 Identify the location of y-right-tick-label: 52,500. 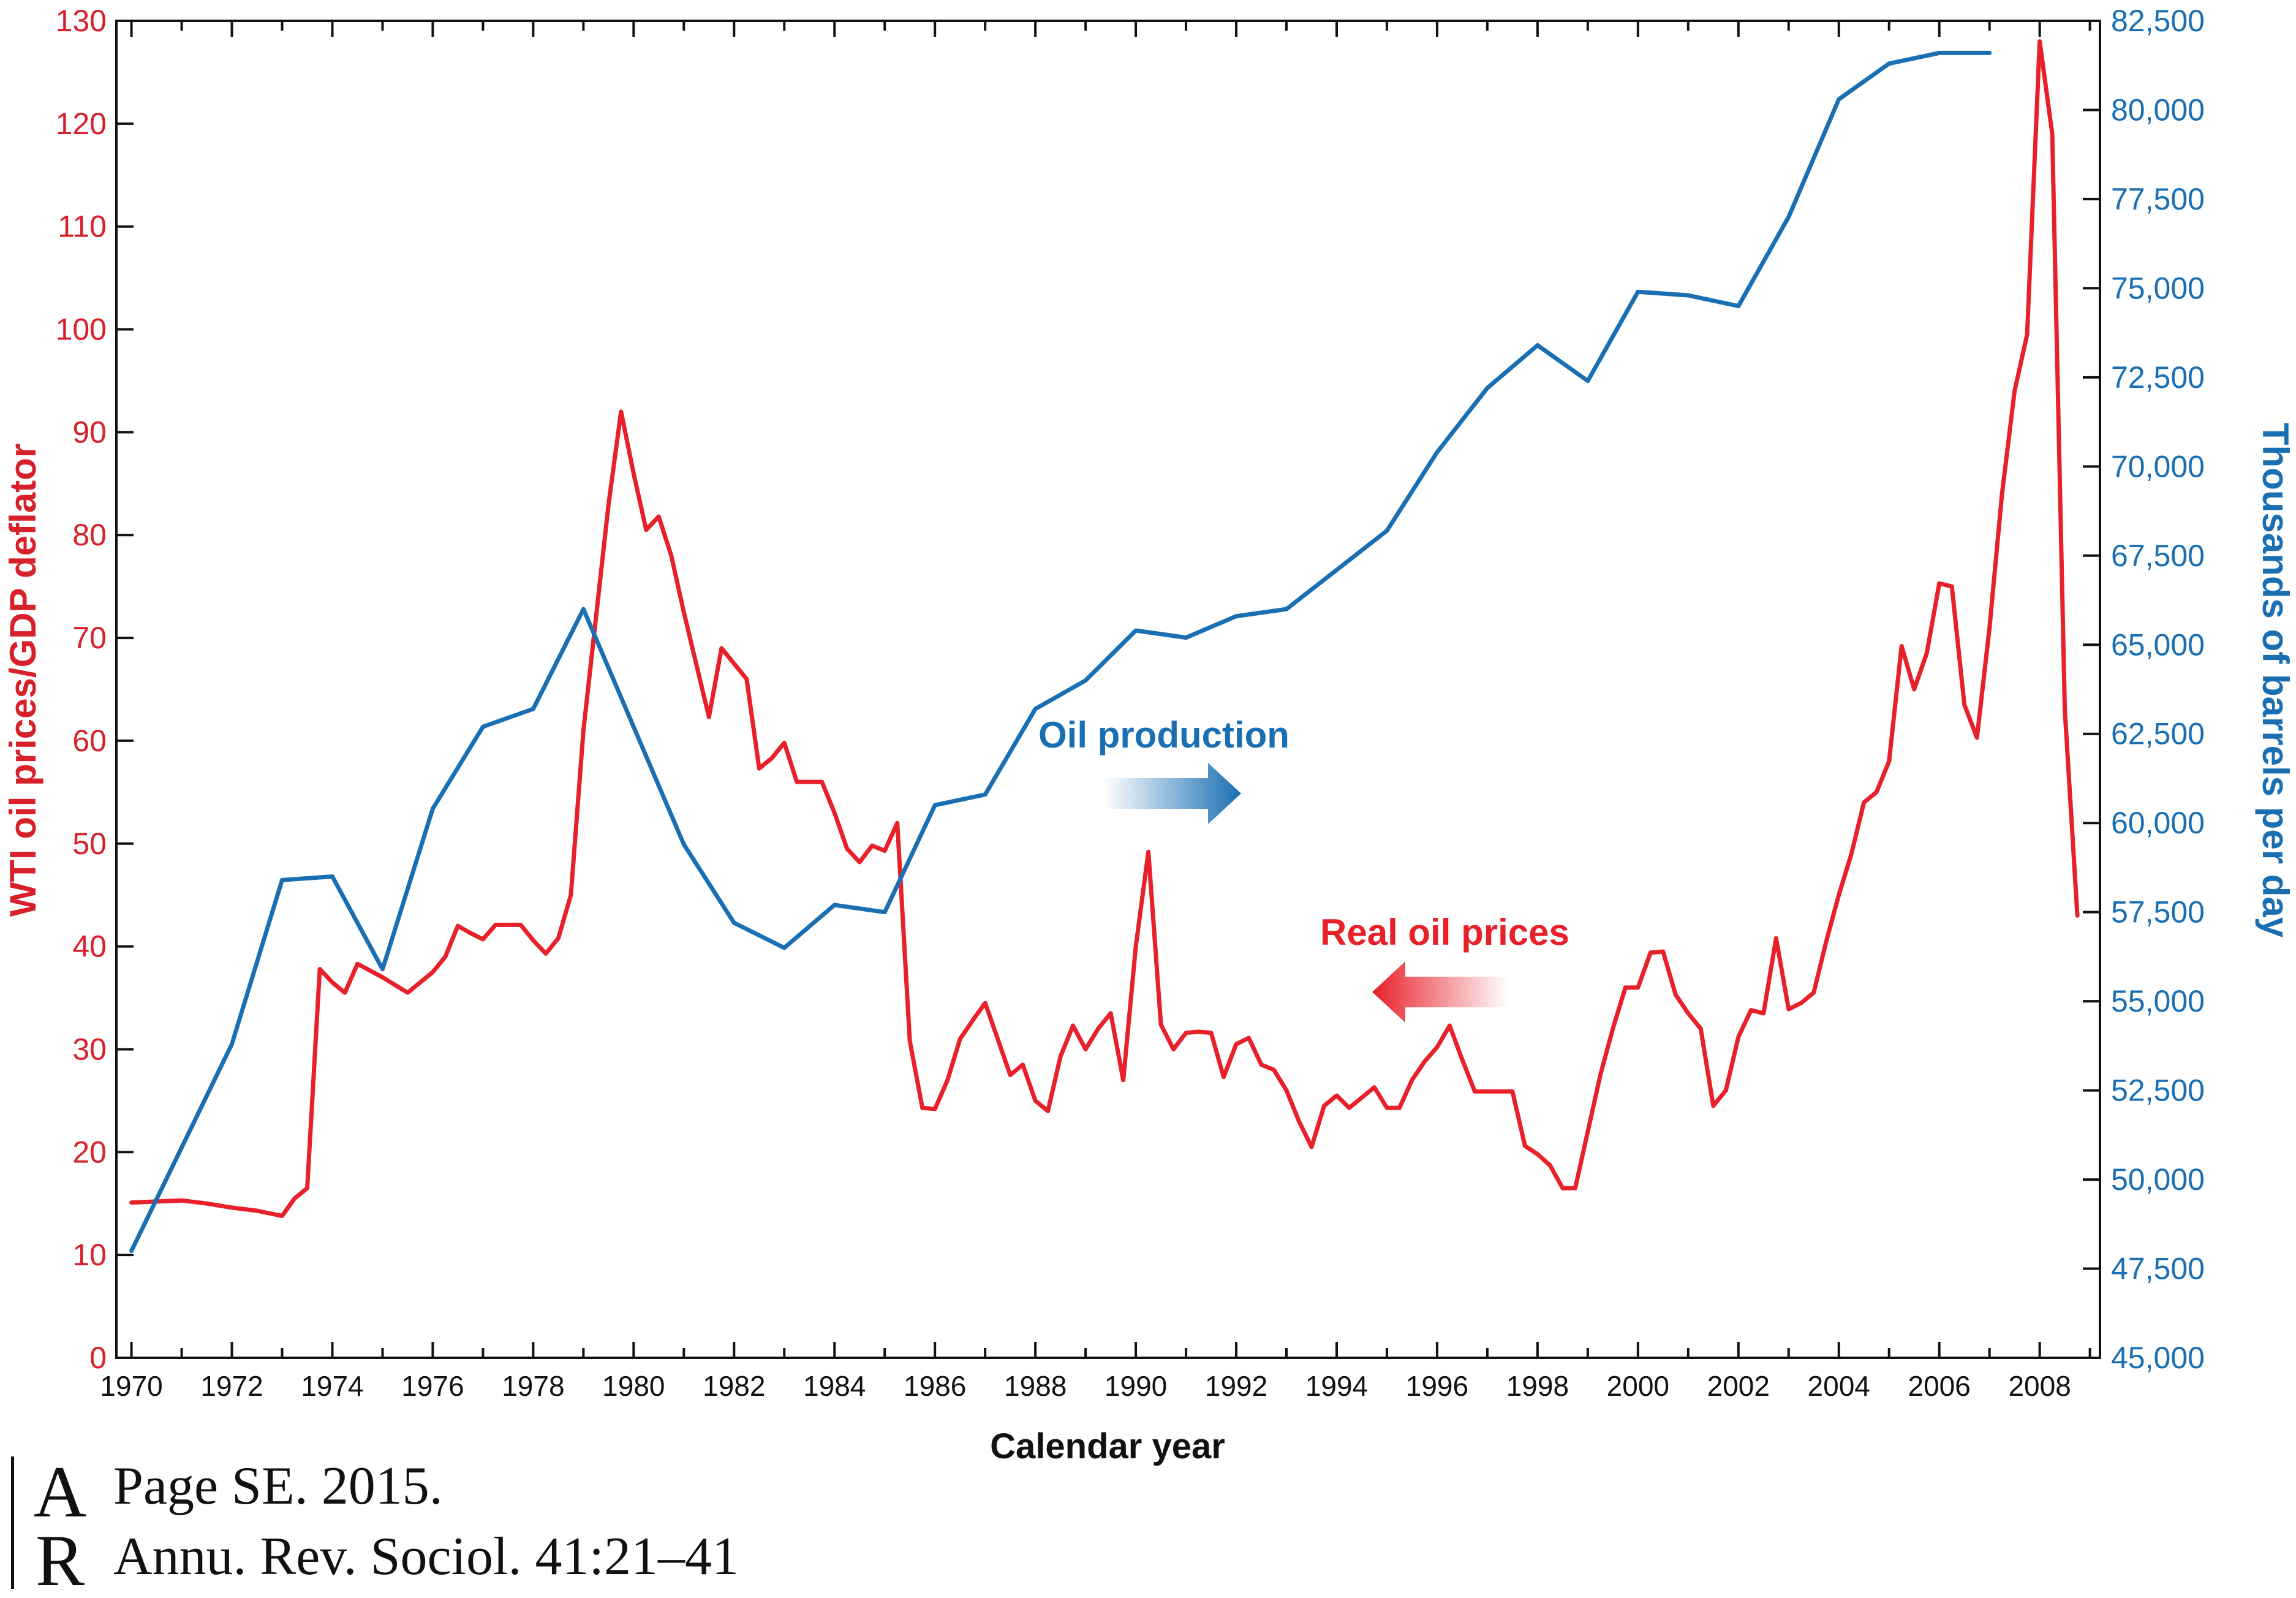
(2158, 1091).